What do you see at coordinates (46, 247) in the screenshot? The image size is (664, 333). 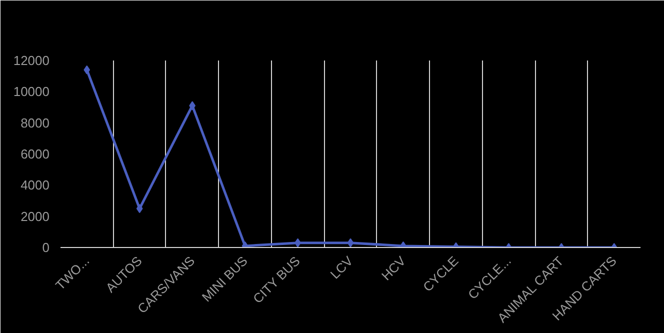 I see `y-tick-label: 0` at bounding box center [46, 247].